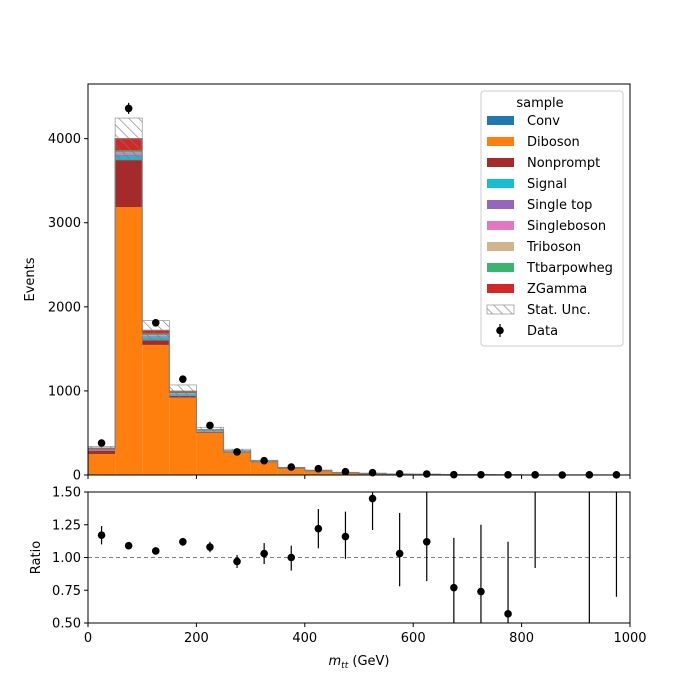 This screenshot has width=700, height=700. I want to click on ratio-plot-area, so click(359, 557).